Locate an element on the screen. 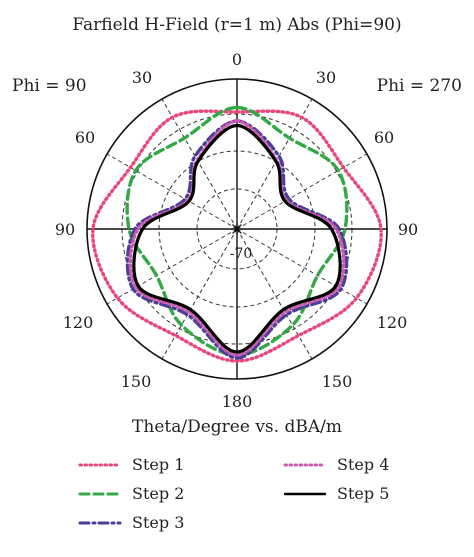 This screenshot has width=474, height=557. angle-label-90-right: 90 is located at coordinates (408, 229).